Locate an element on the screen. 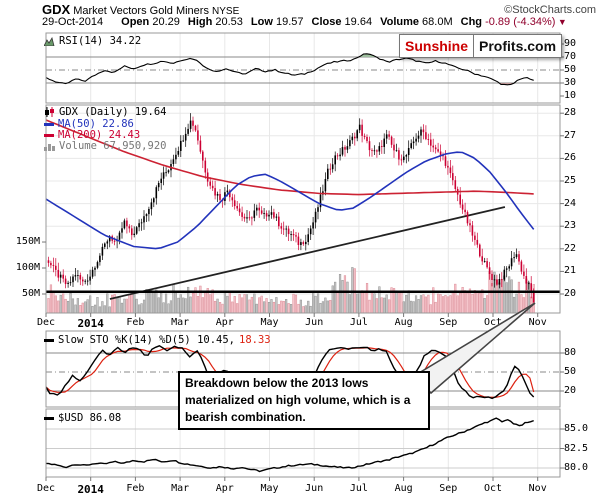 The width and height of the screenshot is (600, 500). quote-item: Close 19.64 is located at coordinates (342, 22).